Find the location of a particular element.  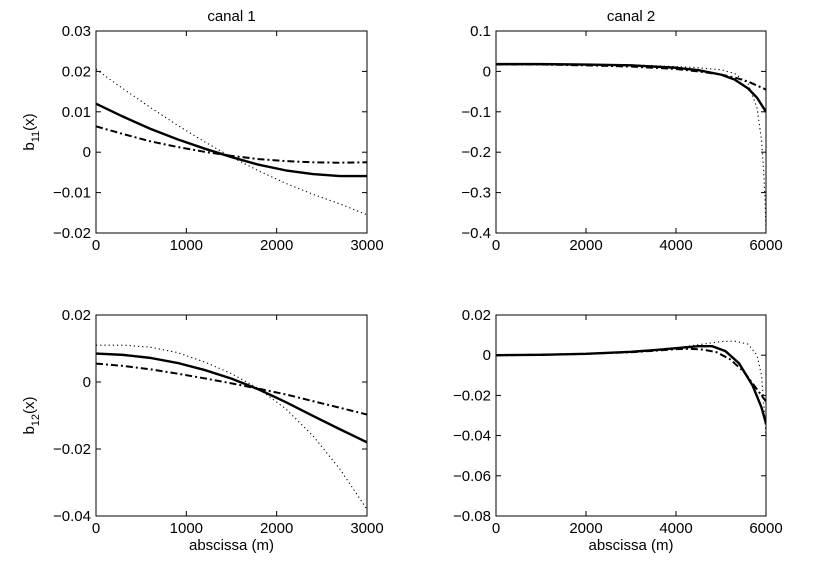

y-tick-label: −0.3 is located at coordinates (476, 193).